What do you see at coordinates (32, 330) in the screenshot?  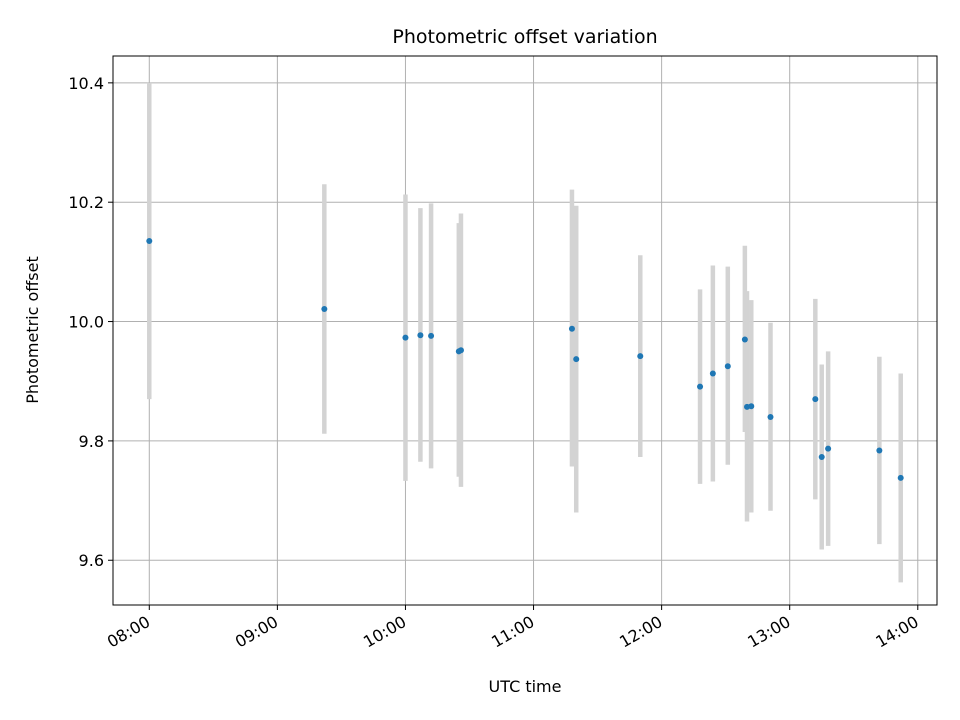 I see `y-axis-title: Photometric offset` at bounding box center [32, 330].